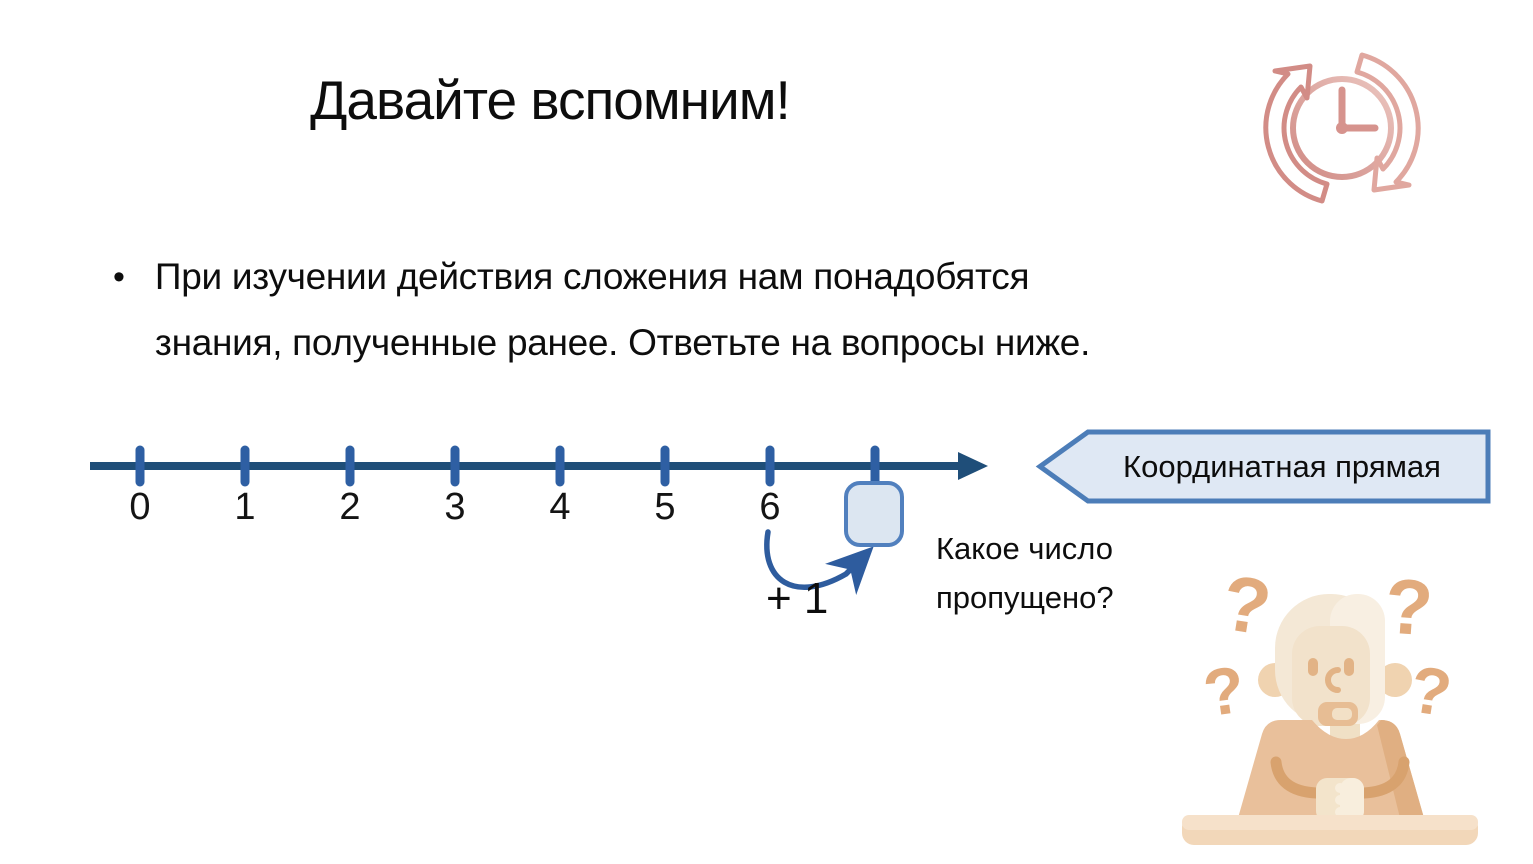 The image size is (1533, 864). What do you see at coordinates (245, 507) in the screenshot?
I see `tick-label-1: 1` at bounding box center [245, 507].